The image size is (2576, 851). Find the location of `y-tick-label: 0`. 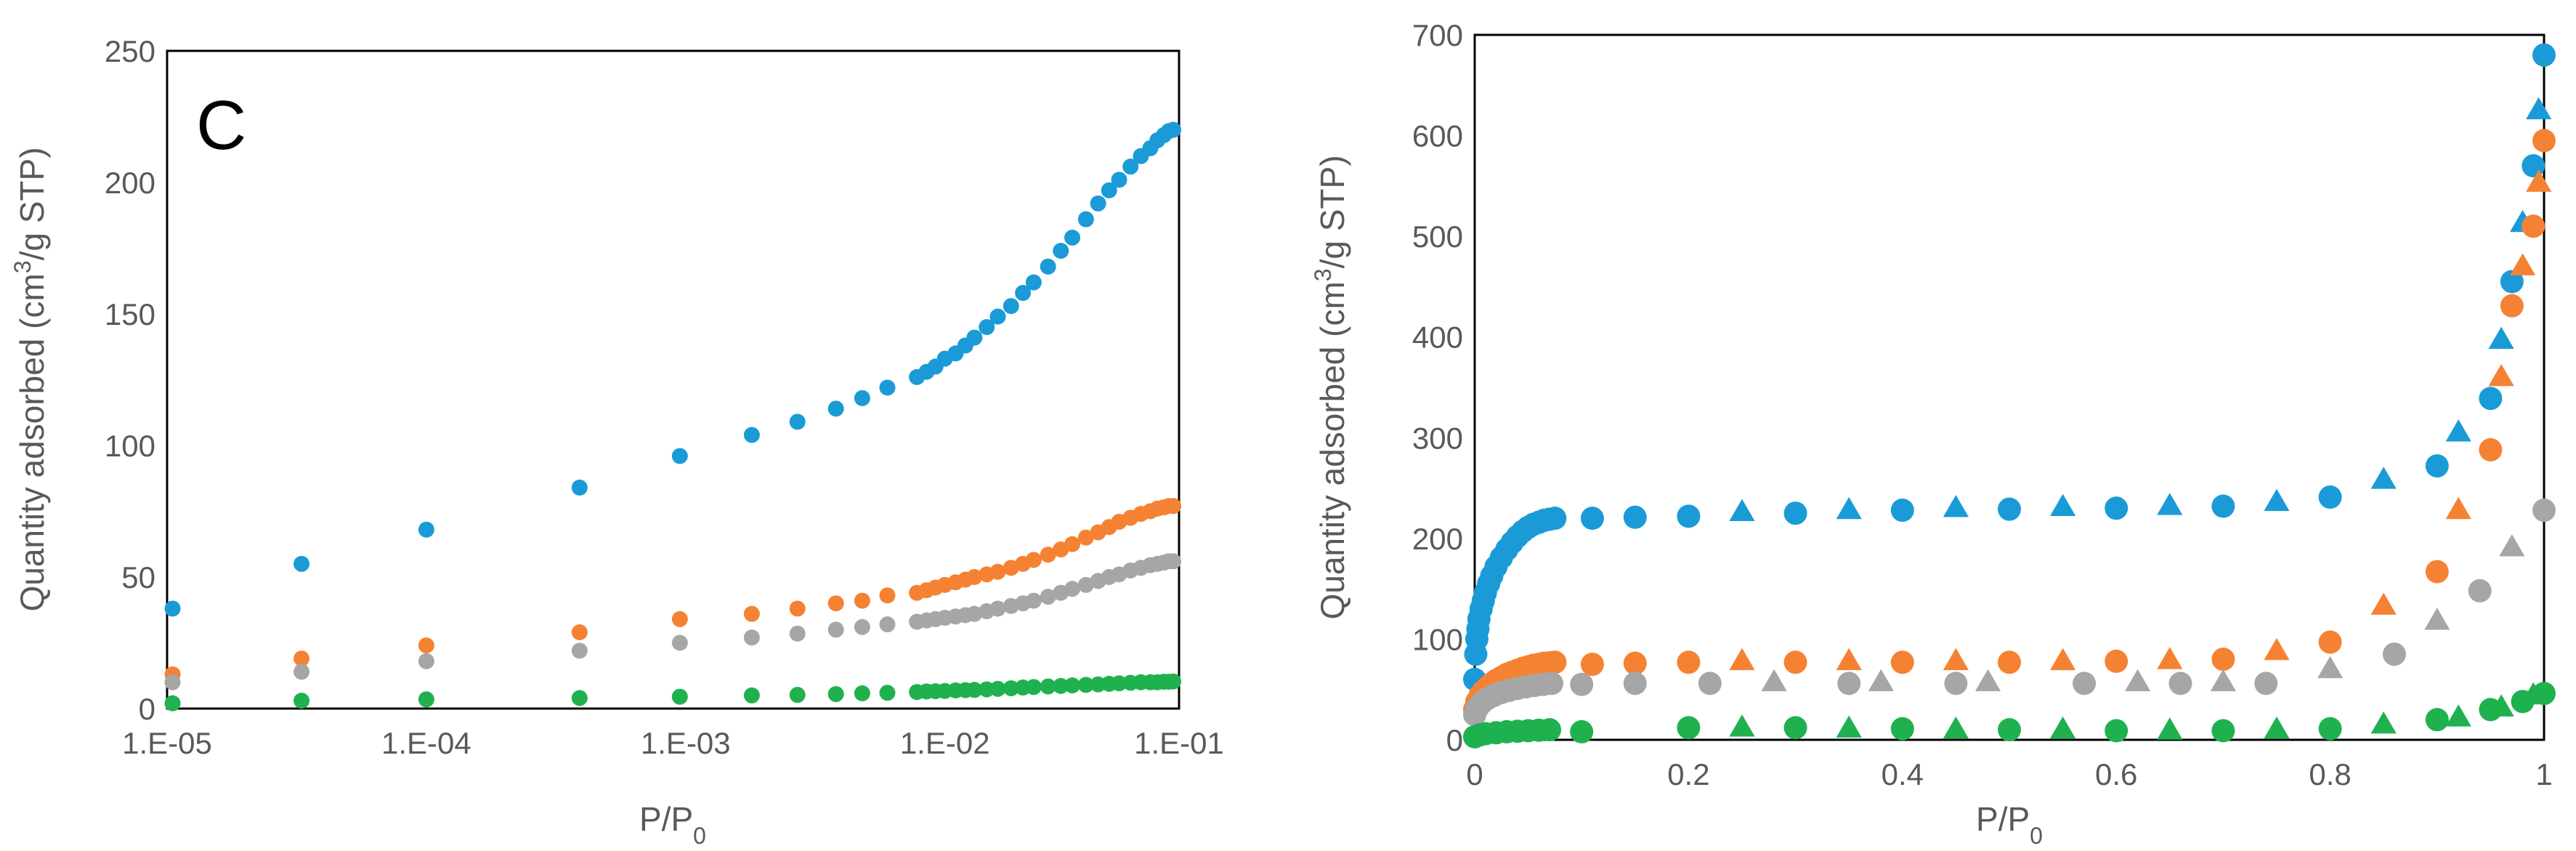

y-tick-label: 0 is located at coordinates (147, 709).